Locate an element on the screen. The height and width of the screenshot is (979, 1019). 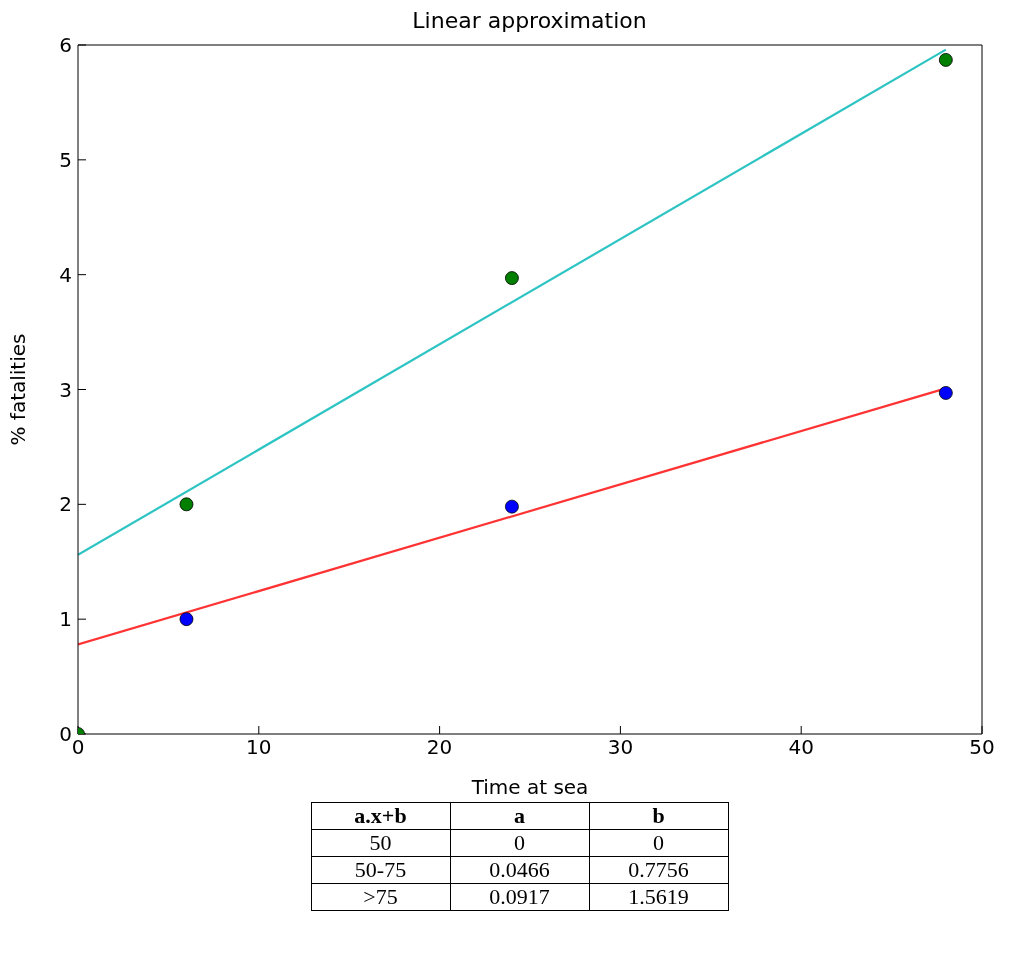
y-tick-label: 2 is located at coordinates (65, 504).